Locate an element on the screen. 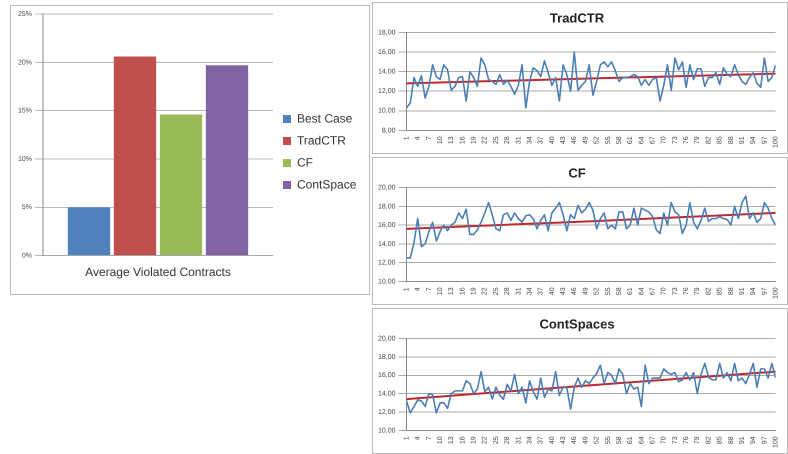 Image resolution: width=788 pixels, height=454 pixels. chart-title: ContSpaces is located at coordinates (577, 324).